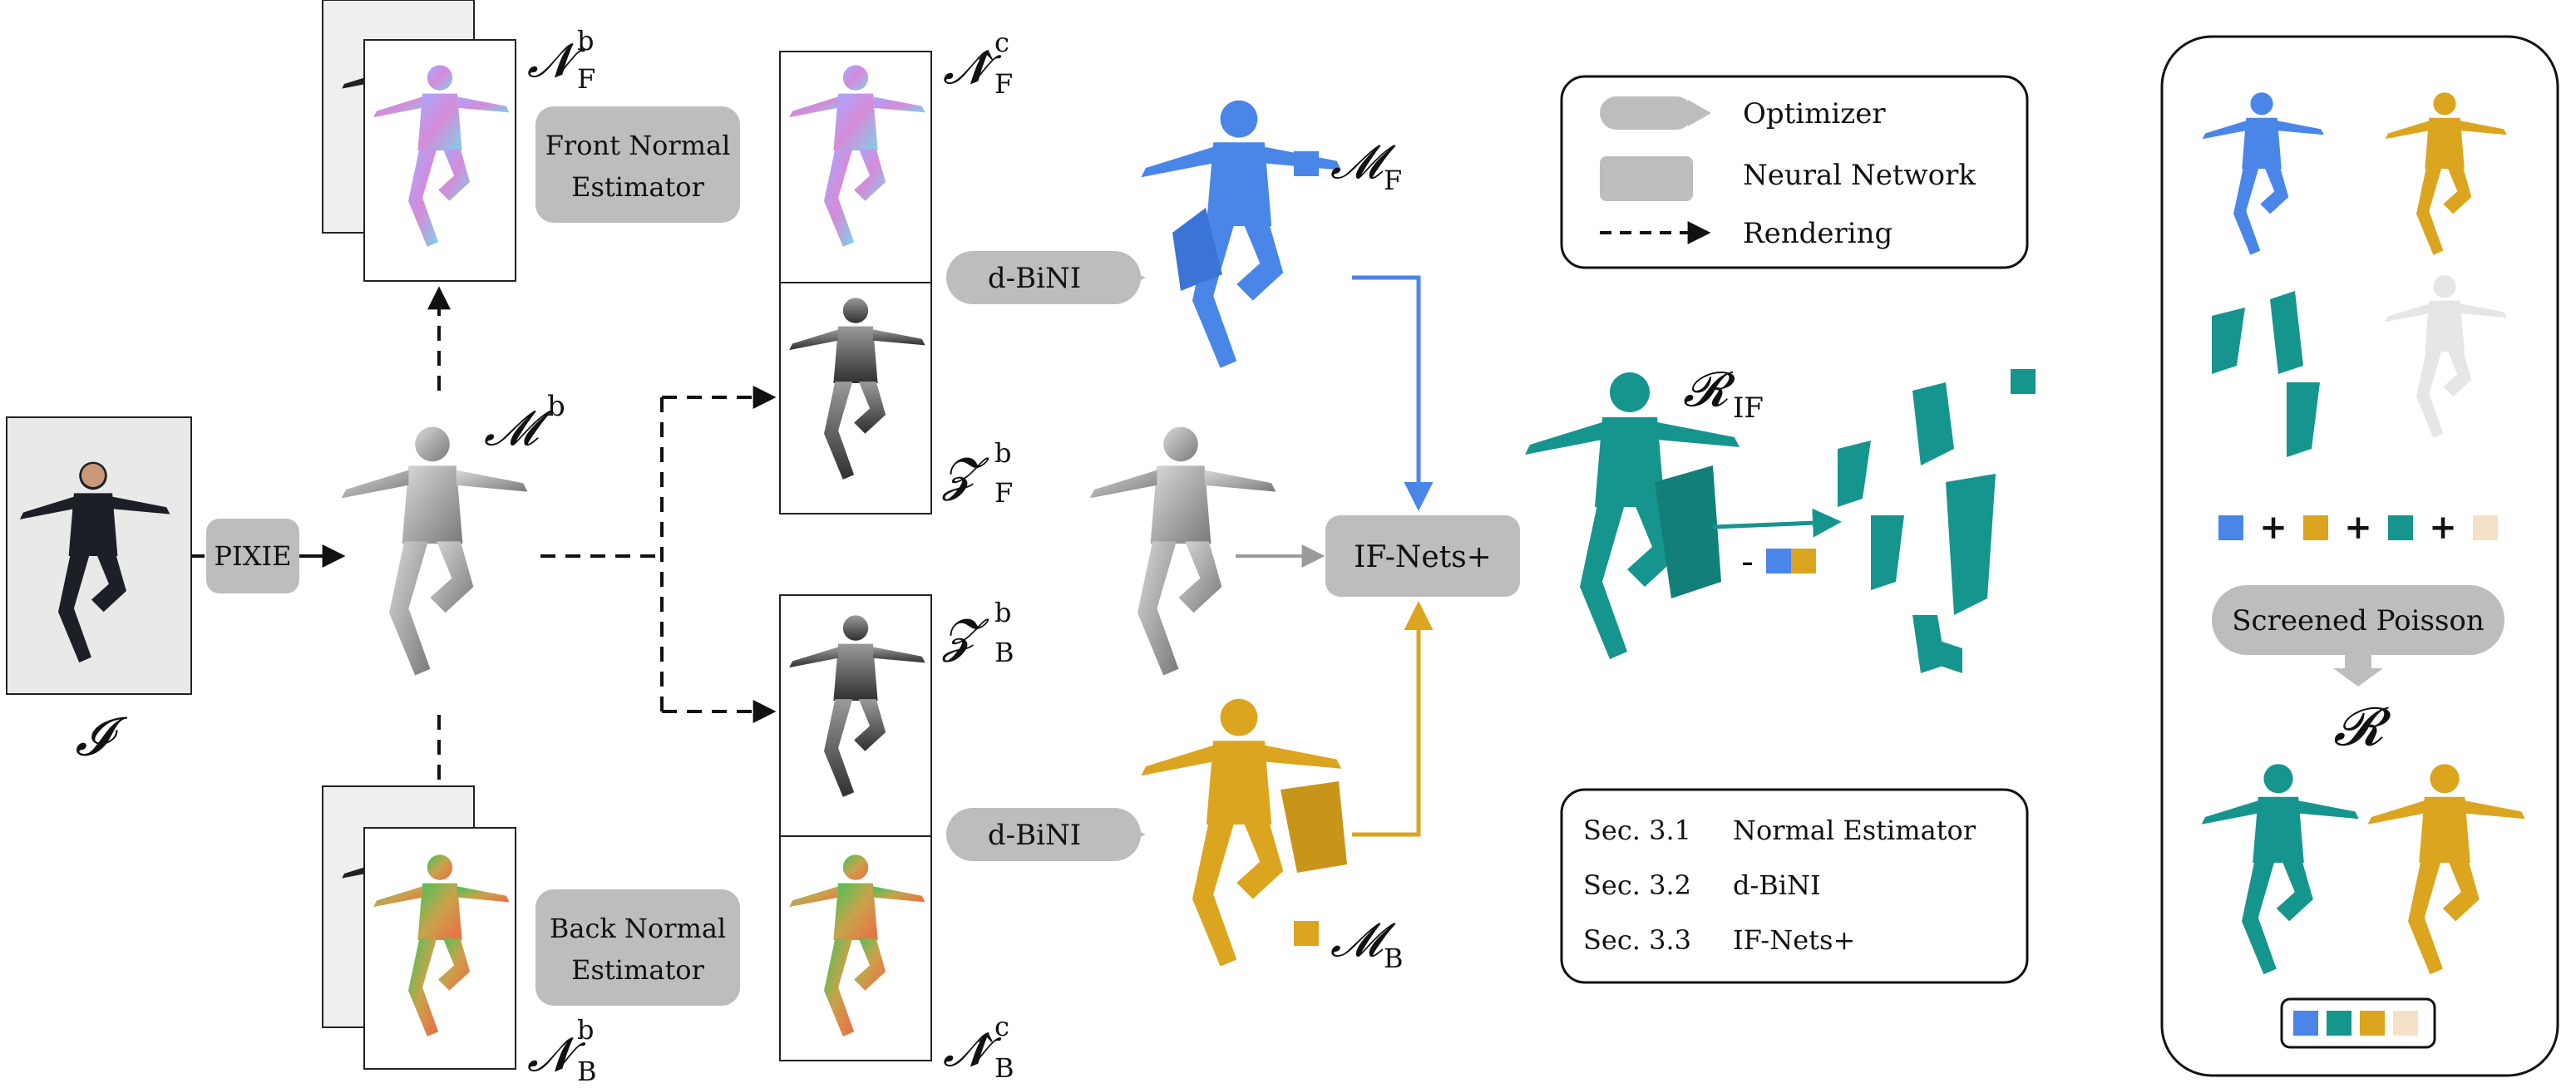  Describe the element at coordinates (966, 475) in the screenshot. I see `zf-b-label: 𝓩` at that location.